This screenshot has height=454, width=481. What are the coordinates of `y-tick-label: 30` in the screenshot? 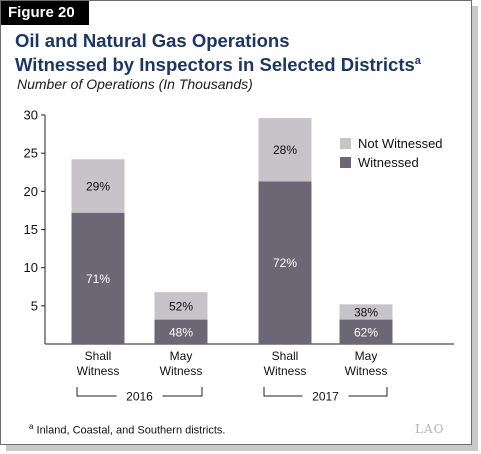 It's located at (31, 115).